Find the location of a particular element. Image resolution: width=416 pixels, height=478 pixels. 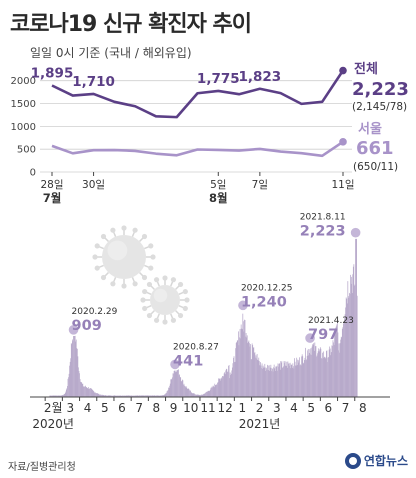

annotation-date: 2021.8.11 is located at coordinates (323, 218).